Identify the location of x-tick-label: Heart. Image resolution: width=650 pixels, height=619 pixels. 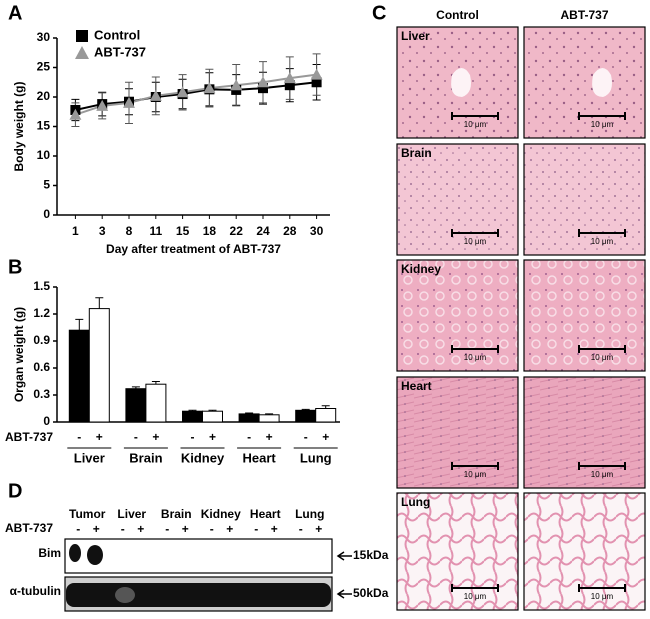
(259, 457).